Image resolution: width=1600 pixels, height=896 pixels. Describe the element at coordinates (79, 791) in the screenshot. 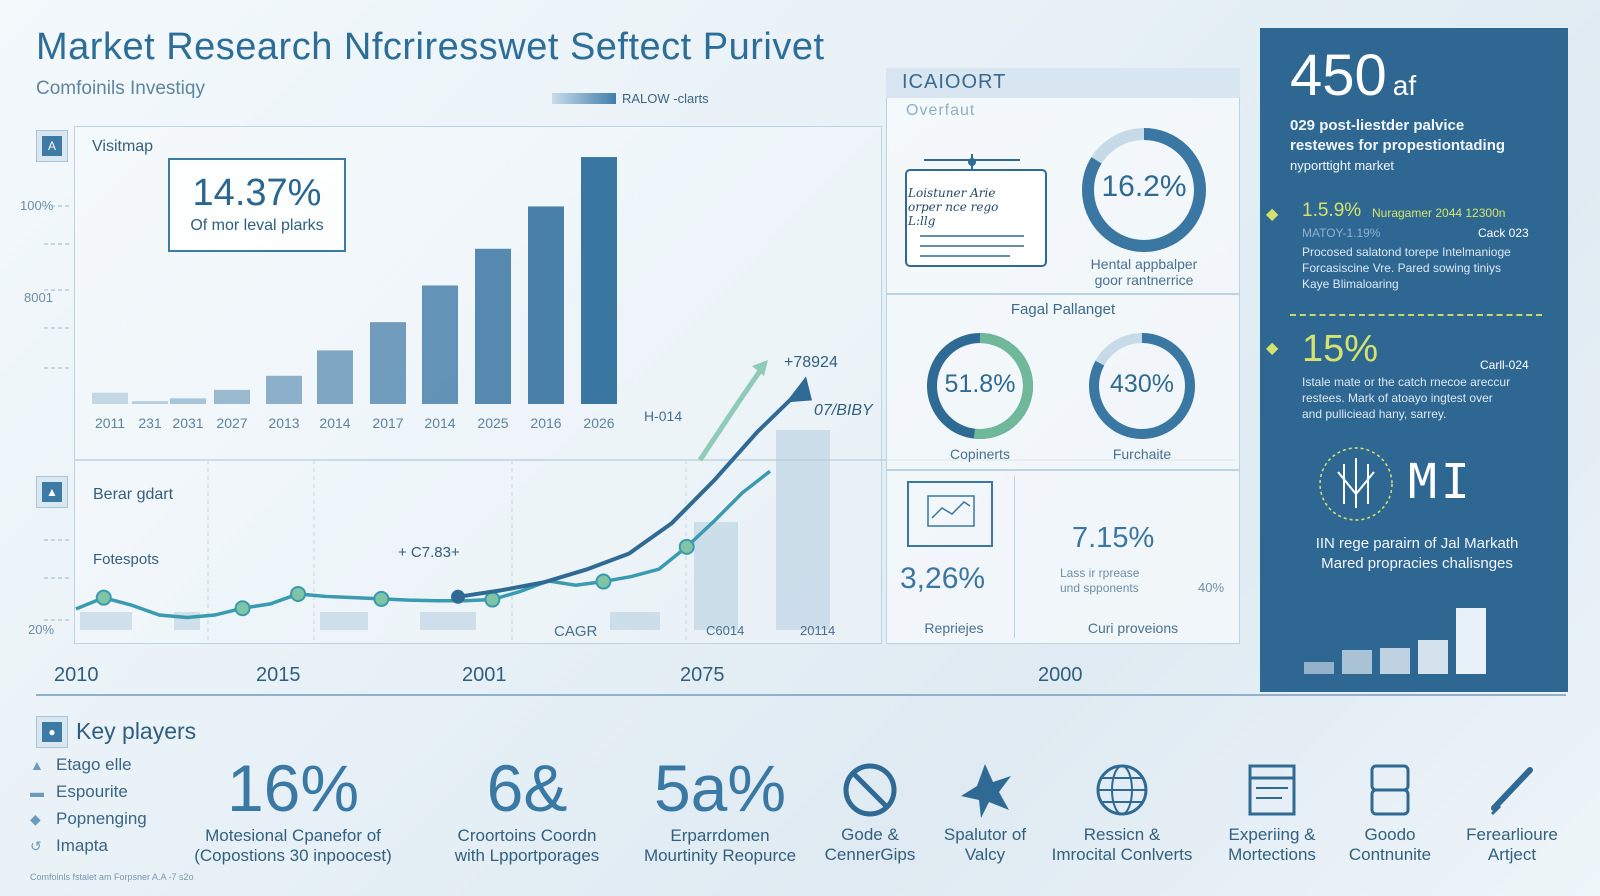

I see `key-player-item: ▬ Espourite` at that location.